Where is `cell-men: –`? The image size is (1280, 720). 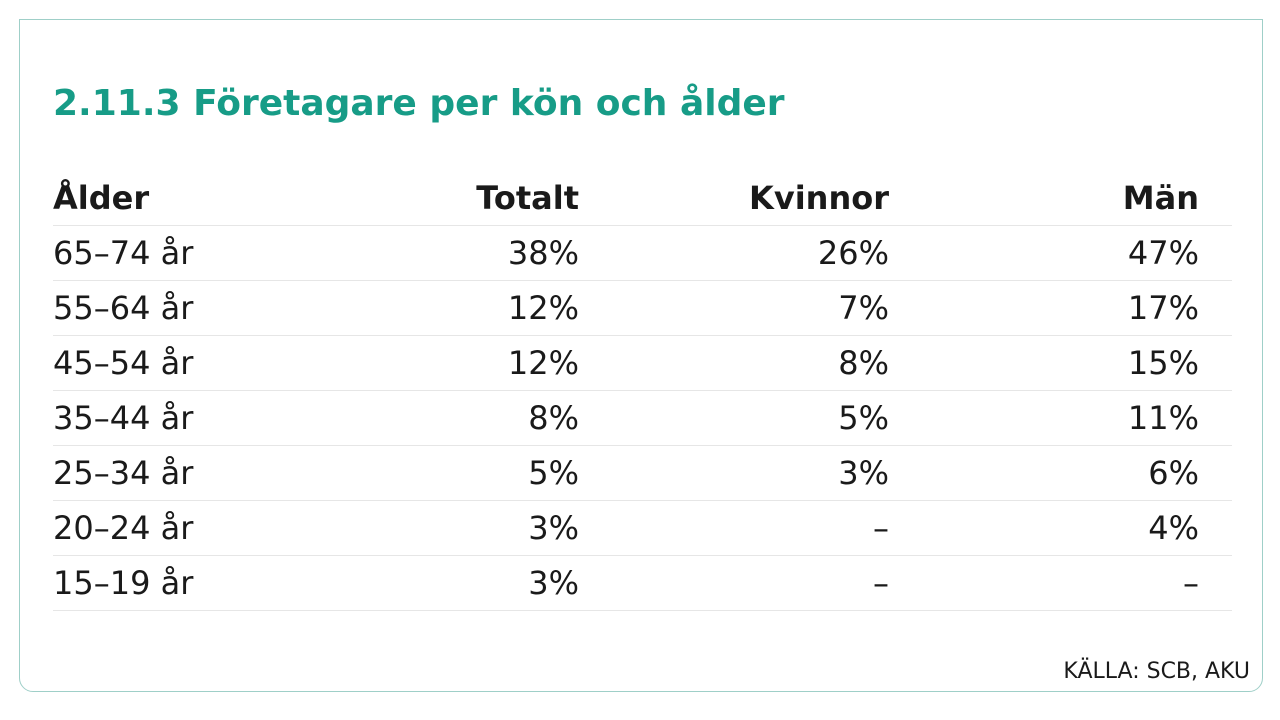 cell-men: – is located at coordinates (1044, 583).